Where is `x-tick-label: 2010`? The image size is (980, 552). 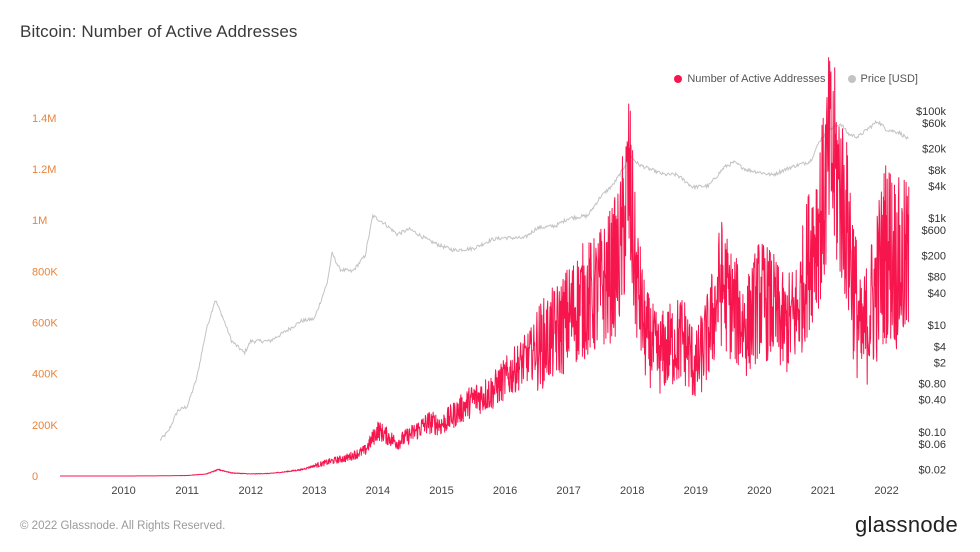 x-tick-label: 2010 is located at coordinates (123, 491).